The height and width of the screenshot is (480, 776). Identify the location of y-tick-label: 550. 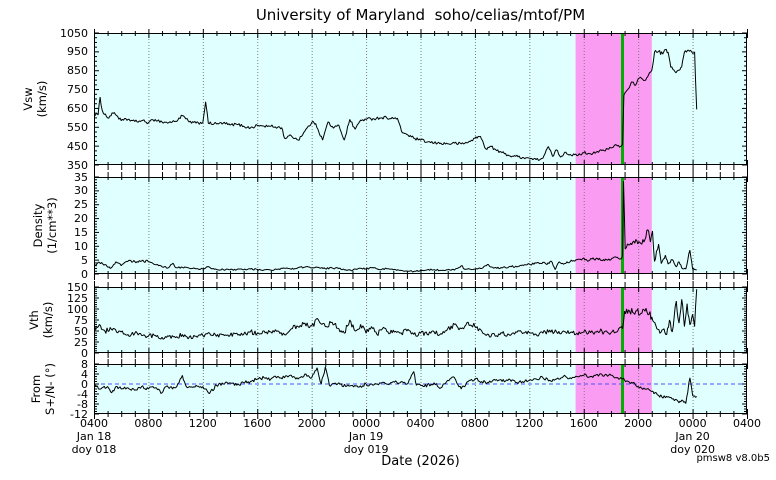
(77, 127).